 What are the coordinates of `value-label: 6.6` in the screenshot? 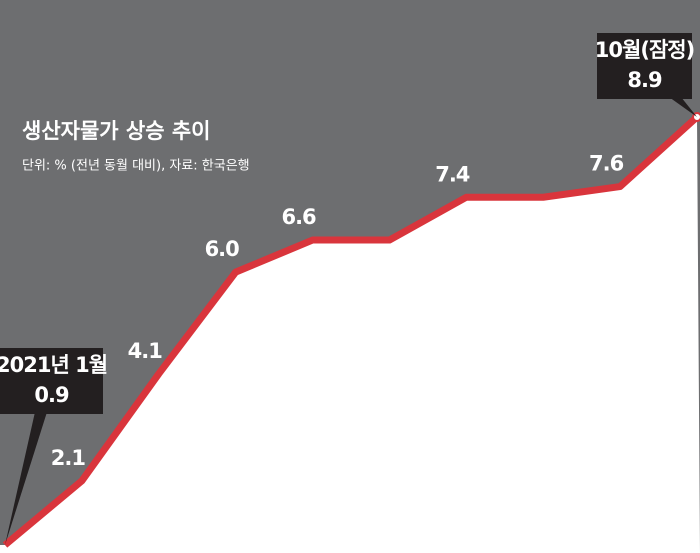 It's located at (298, 217).